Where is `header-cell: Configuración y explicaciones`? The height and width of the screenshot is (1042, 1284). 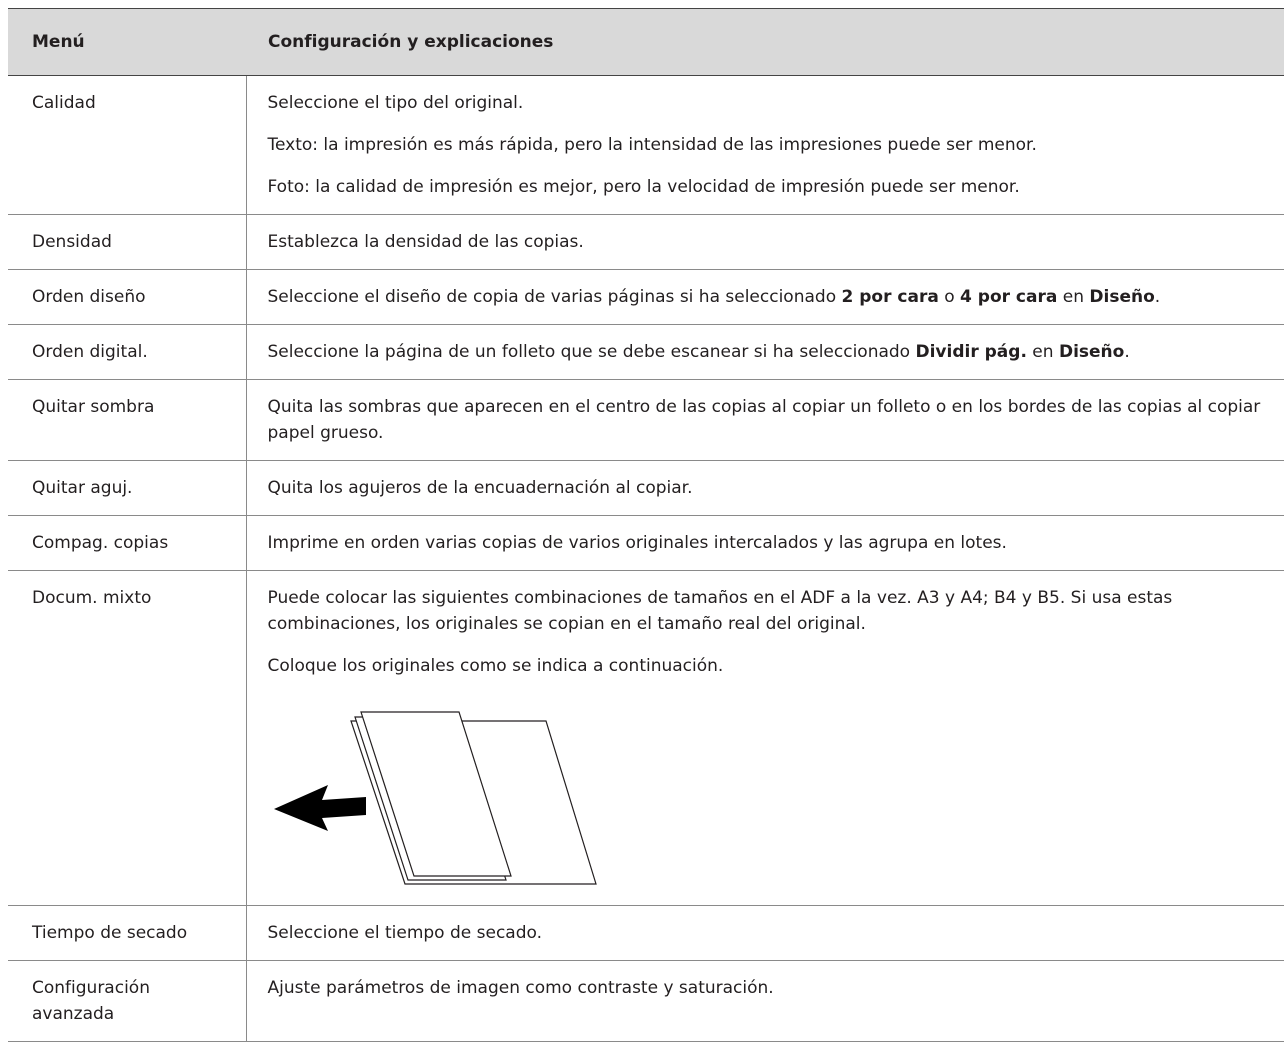
header-cell: Configuración y explicaciones is located at coordinates (765, 42).